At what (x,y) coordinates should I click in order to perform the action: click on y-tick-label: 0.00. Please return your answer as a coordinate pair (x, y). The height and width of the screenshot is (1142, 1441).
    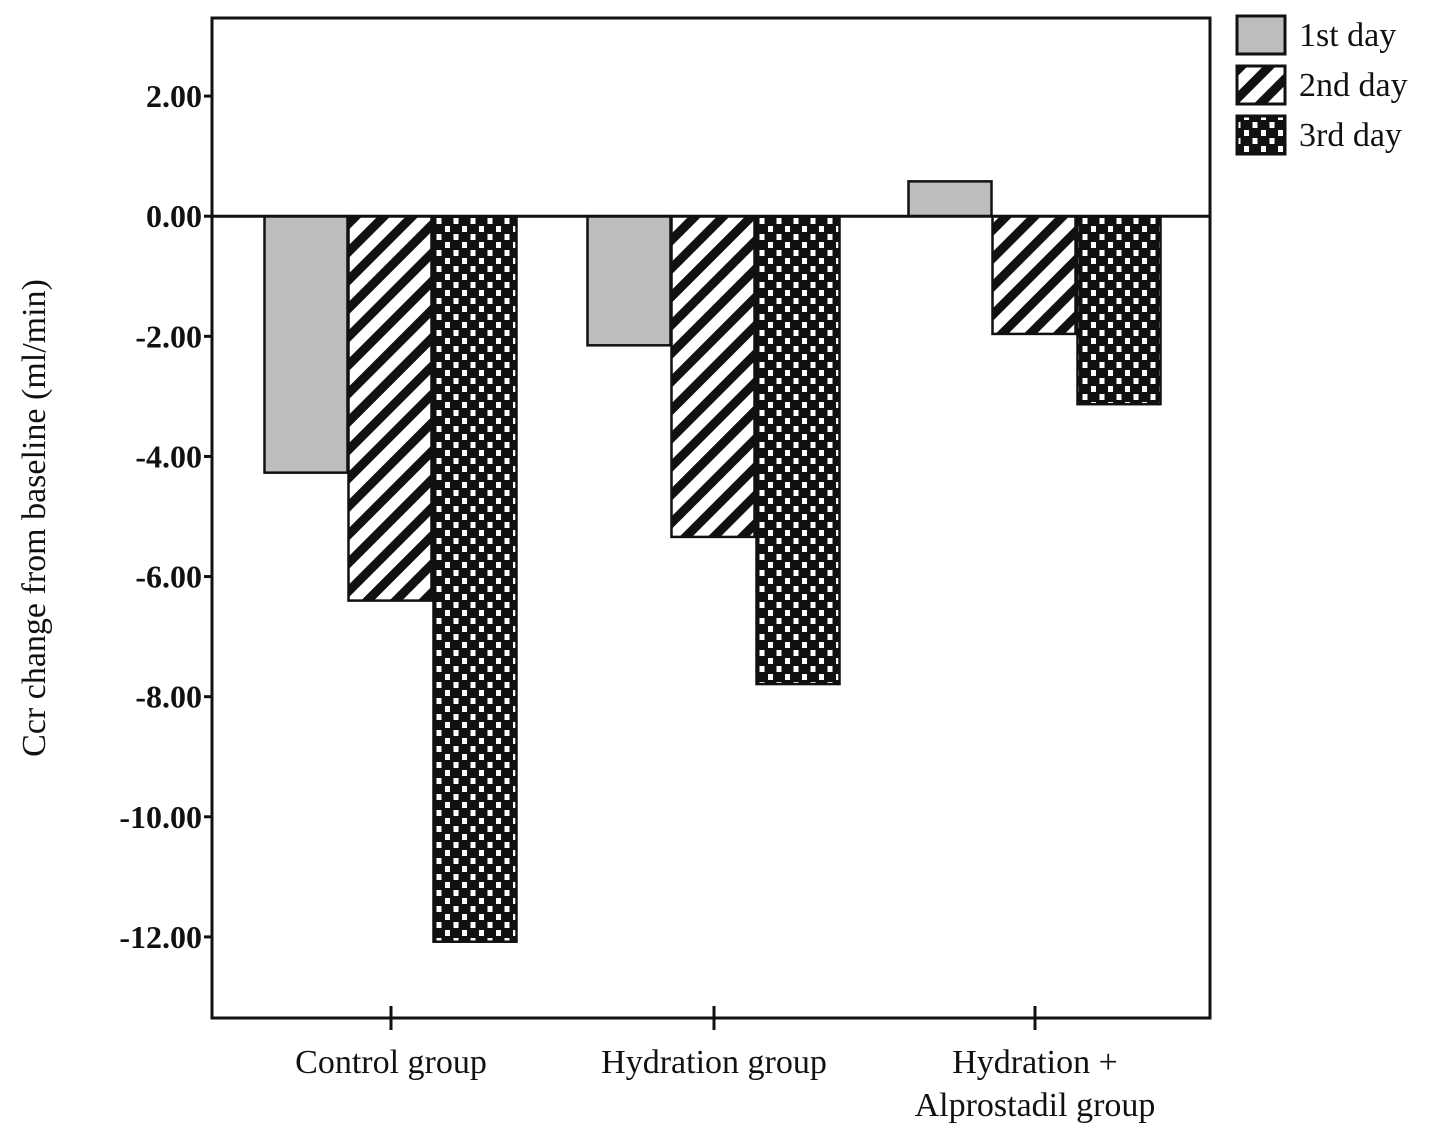
    Looking at the image, I should click on (174, 216).